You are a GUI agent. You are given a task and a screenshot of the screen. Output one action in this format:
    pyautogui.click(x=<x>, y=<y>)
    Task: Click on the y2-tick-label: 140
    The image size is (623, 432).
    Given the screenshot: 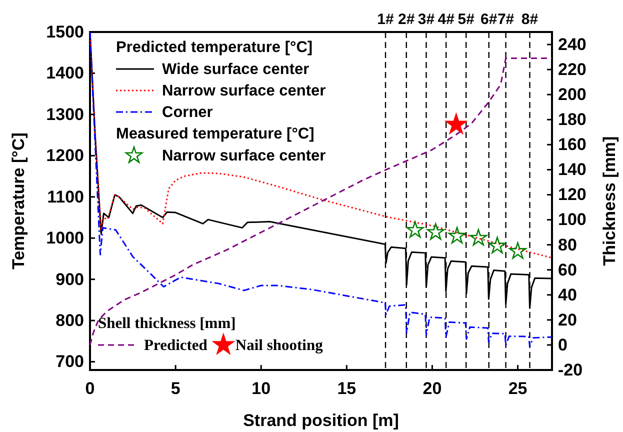 What is the action you would take?
    pyautogui.click(x=572, y=170)
    